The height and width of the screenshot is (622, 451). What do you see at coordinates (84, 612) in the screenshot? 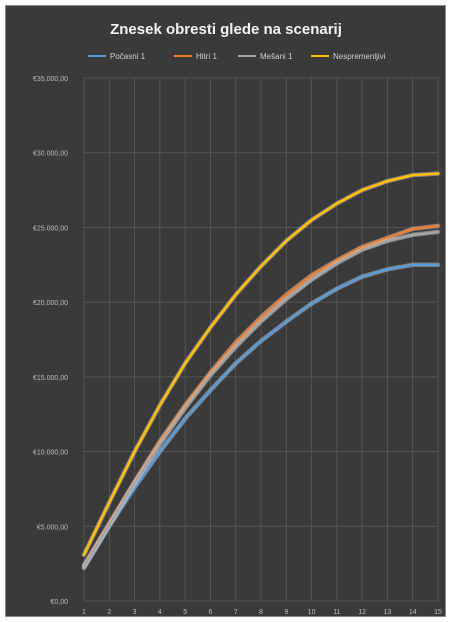
I see `x-tick-label: 1` at bounding box center [84, 612].